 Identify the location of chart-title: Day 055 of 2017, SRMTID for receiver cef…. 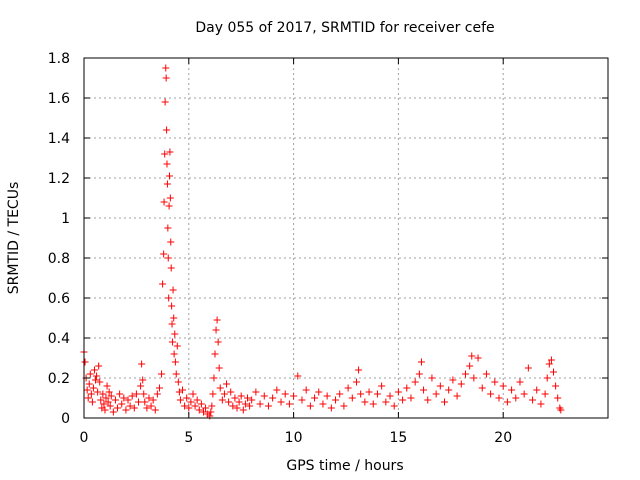
(344, 28).